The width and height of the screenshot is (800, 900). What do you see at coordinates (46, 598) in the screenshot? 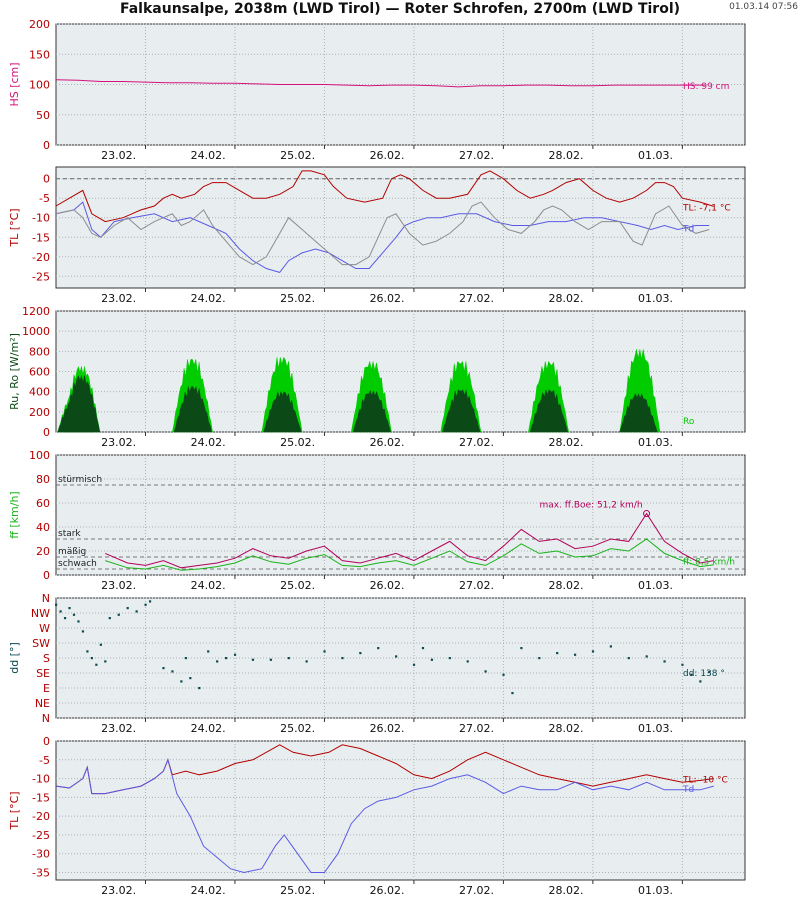
I see `y-tick-label: N` at bounding box center [46, 598].